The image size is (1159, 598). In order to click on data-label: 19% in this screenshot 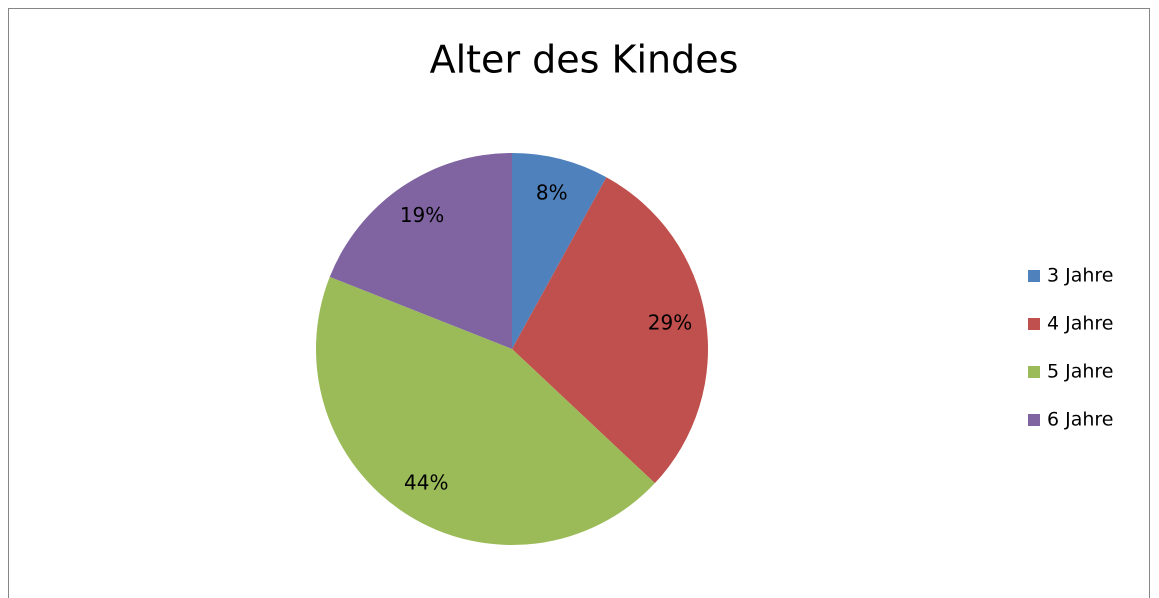, I will do `click(422, 215)`.